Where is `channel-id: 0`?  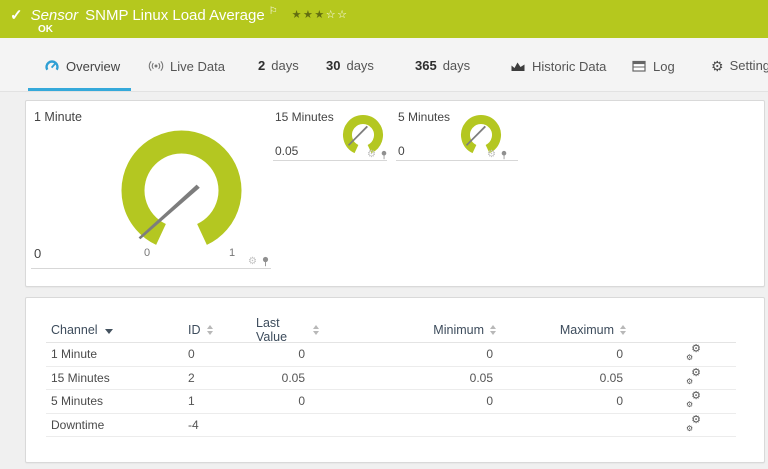
channel-id: 0 is located at coordinates (191, 354).